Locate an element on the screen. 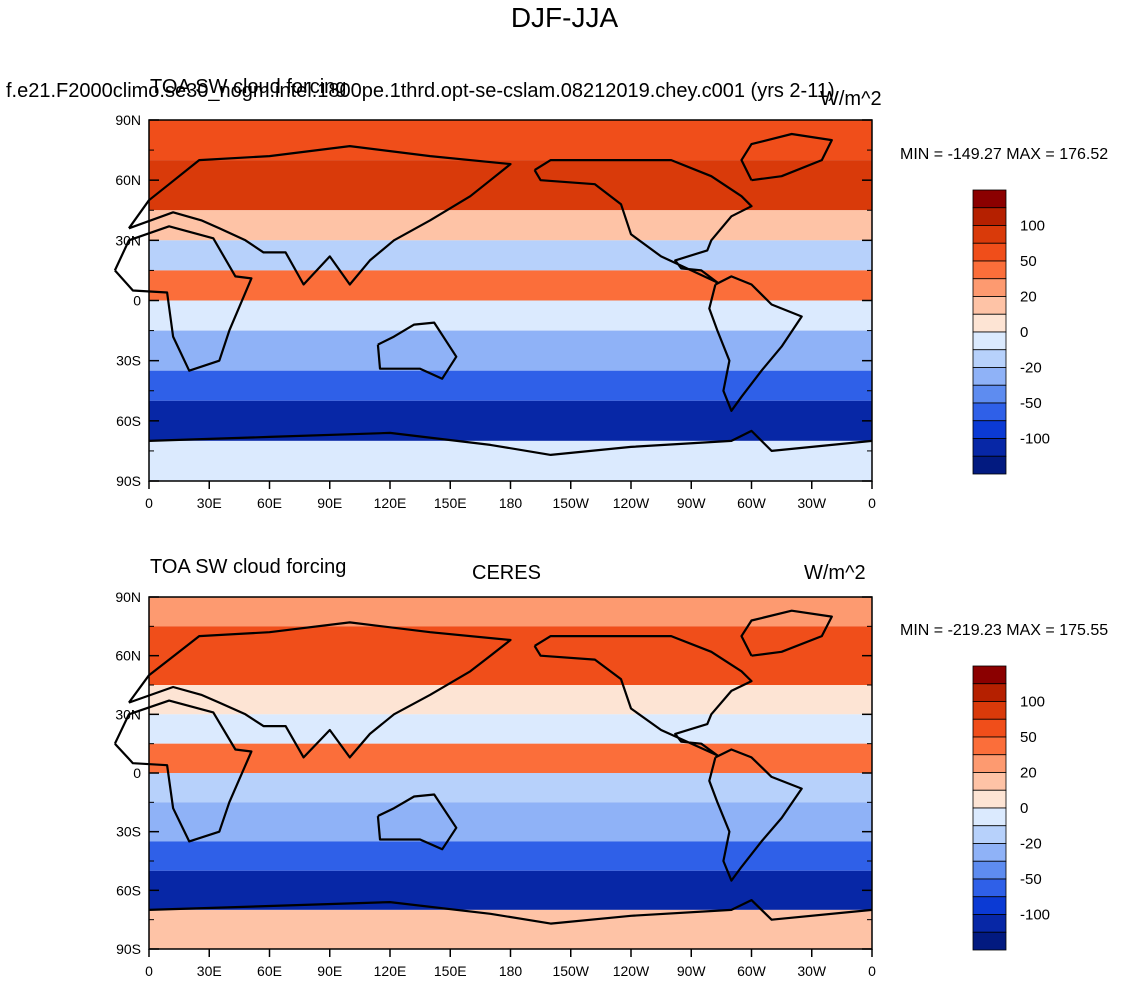  lon-tick-label: 120W is located at coordinates (631, 503).